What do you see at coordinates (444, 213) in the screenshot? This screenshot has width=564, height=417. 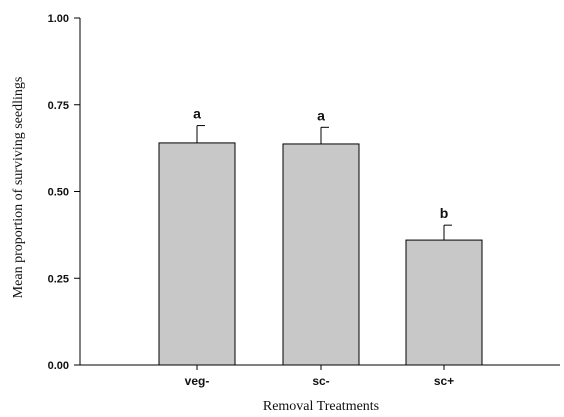 I see `significance-letter: b` at bounding box center [444, 213].